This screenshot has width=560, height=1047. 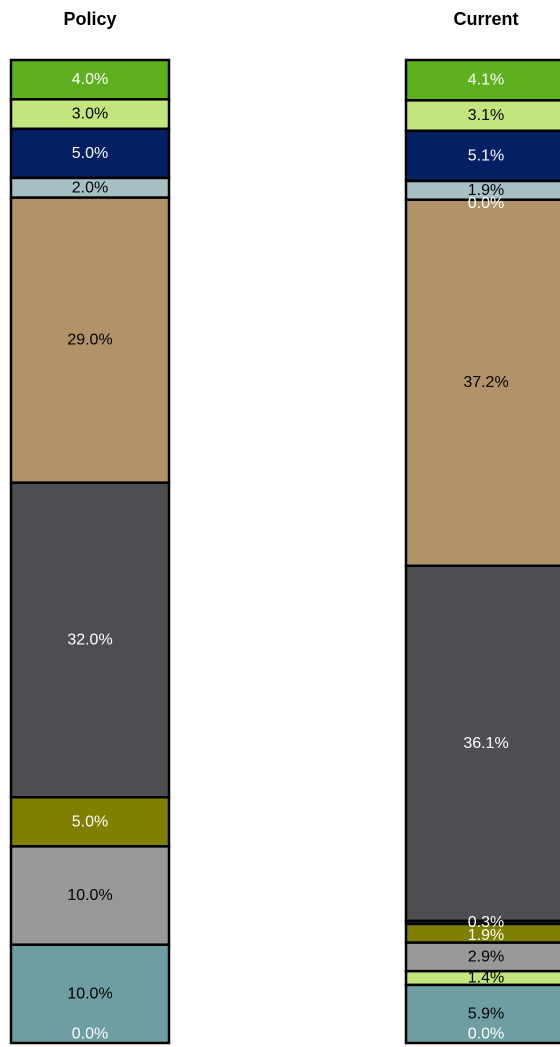 What do you see at coordinates (485, 19) in the screenshot?
I see `column-title-current: Current` at bounding box center [485, 19].